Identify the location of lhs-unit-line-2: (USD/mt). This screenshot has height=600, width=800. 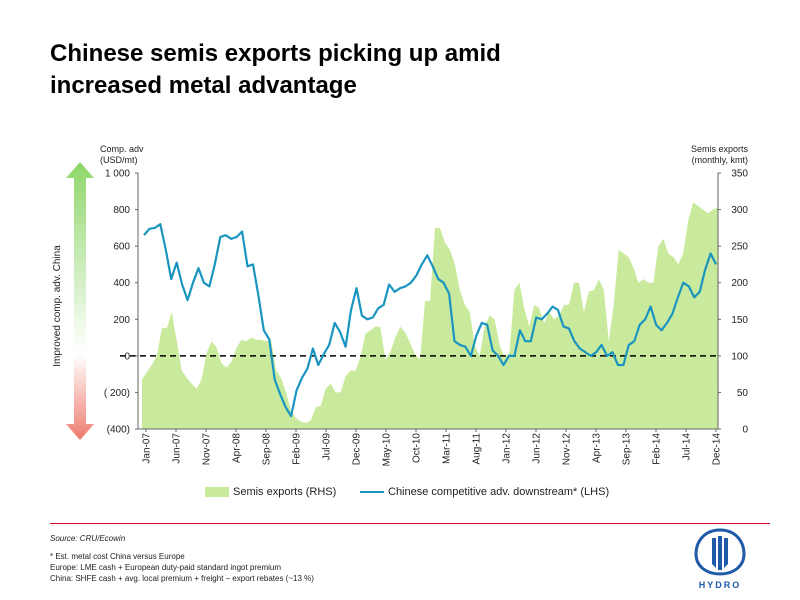
(119, 160).